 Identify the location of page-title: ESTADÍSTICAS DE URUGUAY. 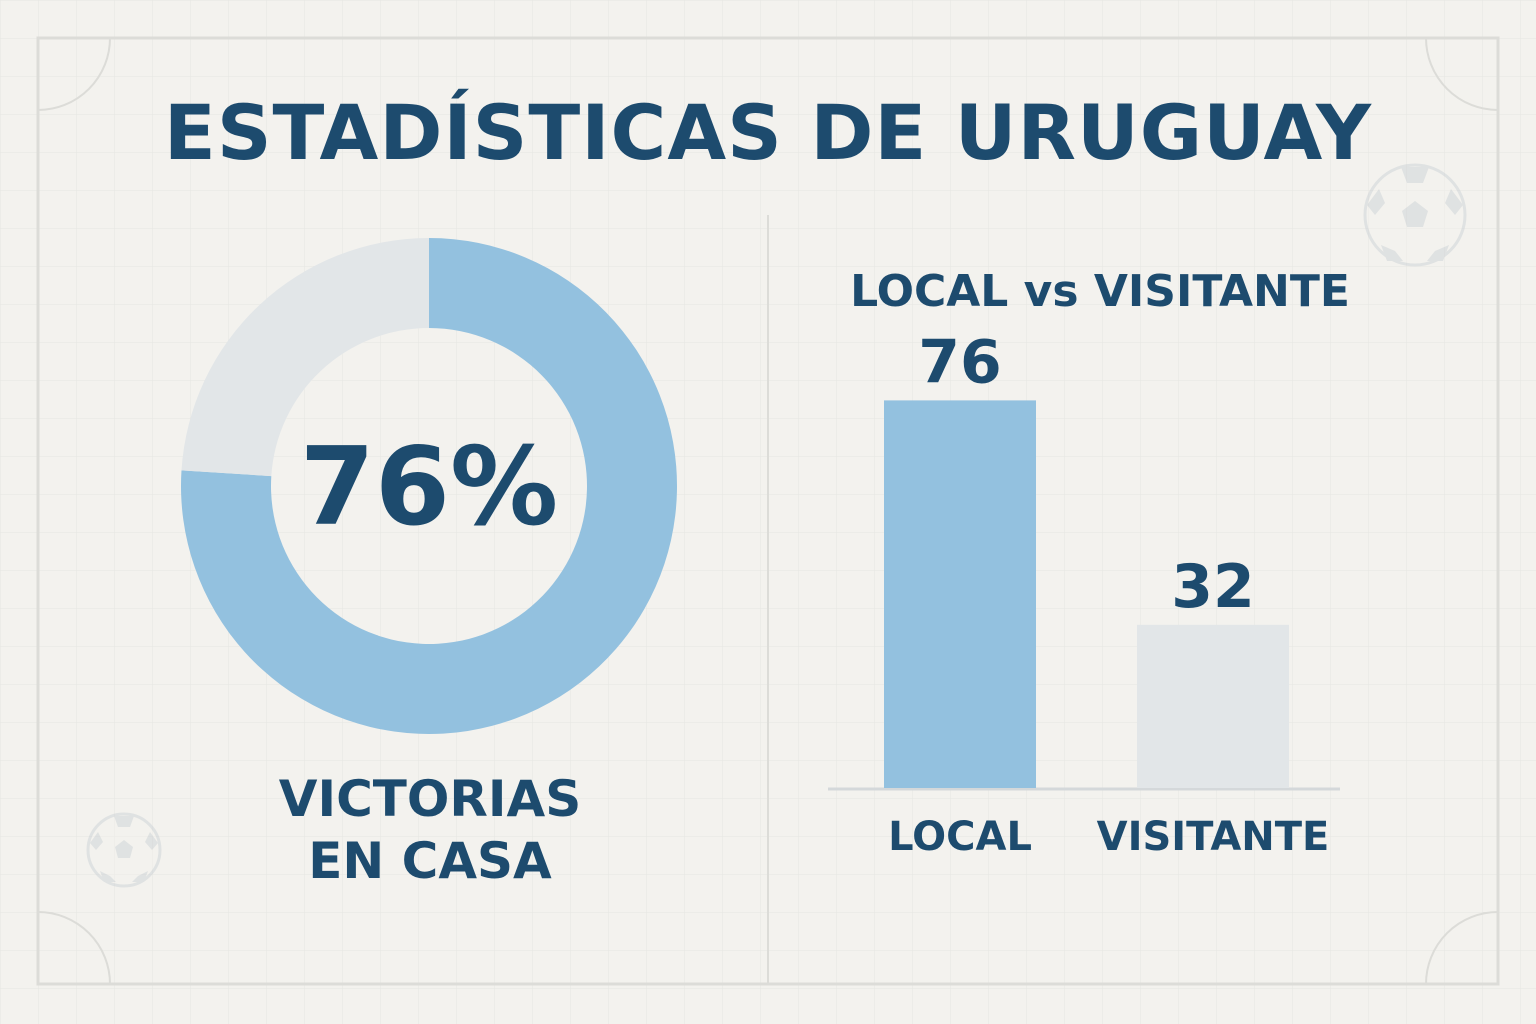
(768, 132).